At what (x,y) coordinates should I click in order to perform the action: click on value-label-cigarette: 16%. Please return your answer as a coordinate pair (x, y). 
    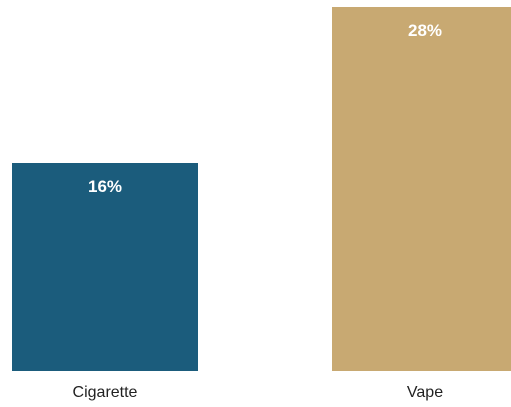
    Looking at the image, I should click on (105, 186).